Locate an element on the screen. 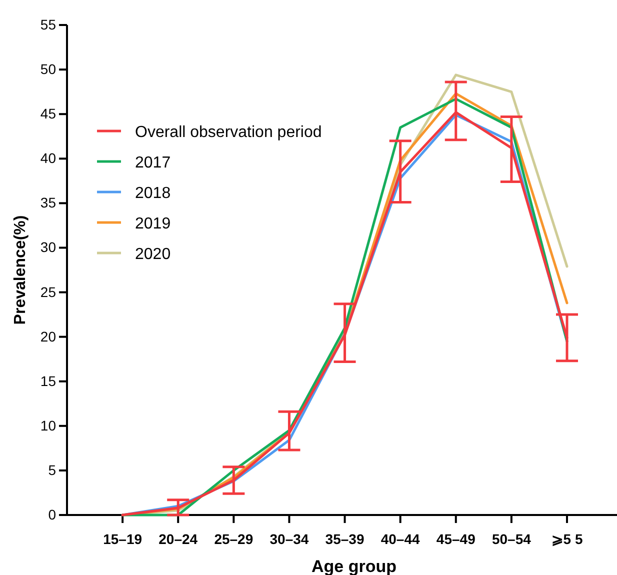  legend-label: 2017 is located at coordinates (153, 163).